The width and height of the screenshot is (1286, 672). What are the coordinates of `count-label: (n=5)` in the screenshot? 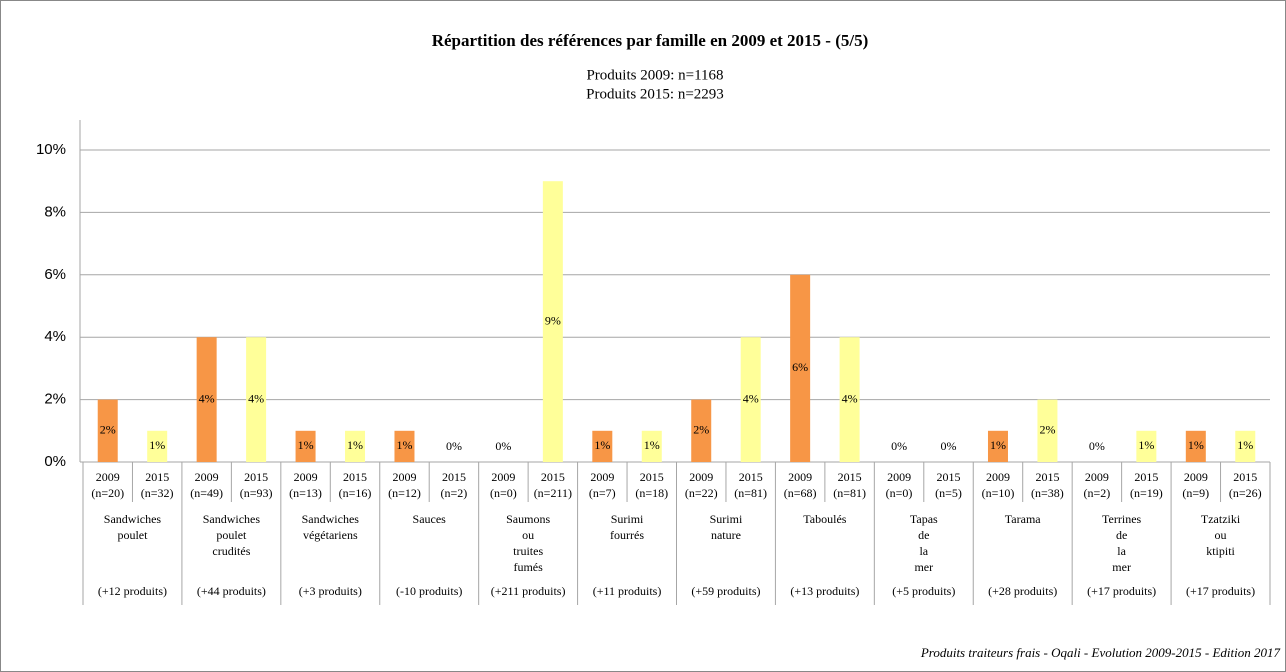 It's located at (948, 493).